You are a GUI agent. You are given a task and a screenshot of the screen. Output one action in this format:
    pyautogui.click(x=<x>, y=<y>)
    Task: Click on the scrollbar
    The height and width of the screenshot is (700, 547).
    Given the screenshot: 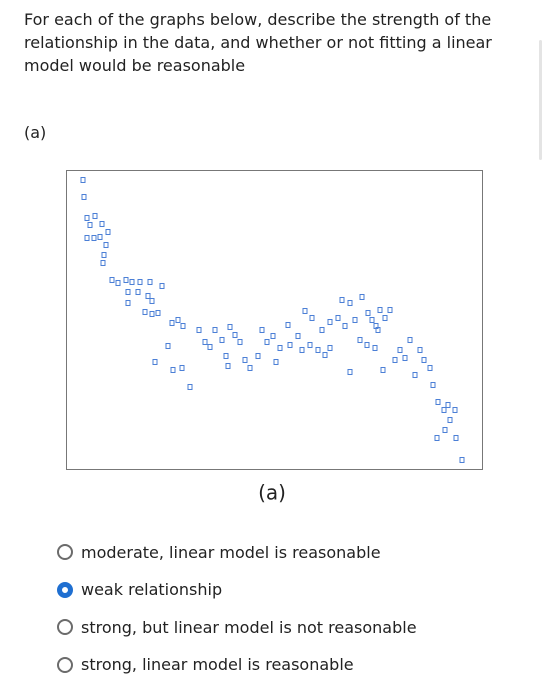 What is the action you would take?
    pyautogui.click(x=540, y=100)
    